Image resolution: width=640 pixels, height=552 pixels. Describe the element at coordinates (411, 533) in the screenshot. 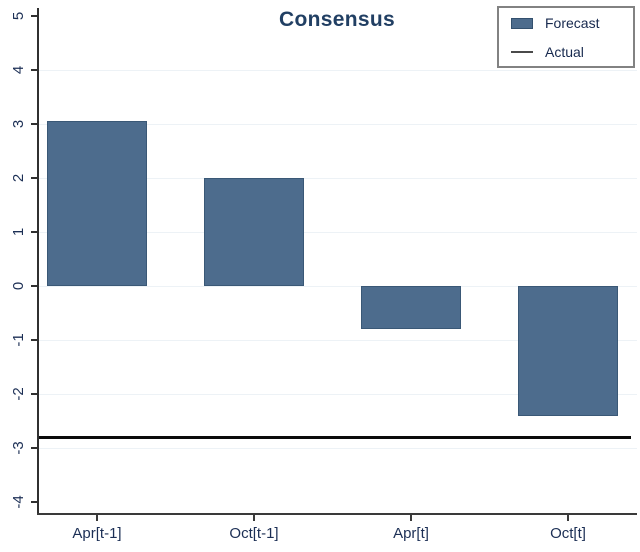

I see `x-tick-label-Apr[t]: Apr[t]` at that location.